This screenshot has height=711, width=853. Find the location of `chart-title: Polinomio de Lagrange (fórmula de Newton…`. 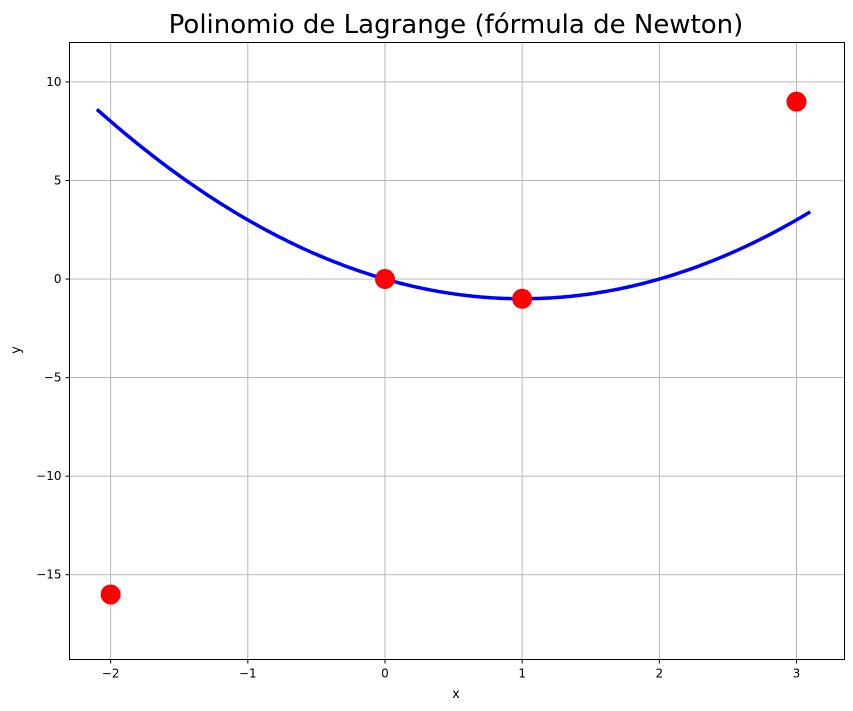

chart-title: Polinomio de Lagrange (fórmula de Newton… is located at coordinates (456, 25).